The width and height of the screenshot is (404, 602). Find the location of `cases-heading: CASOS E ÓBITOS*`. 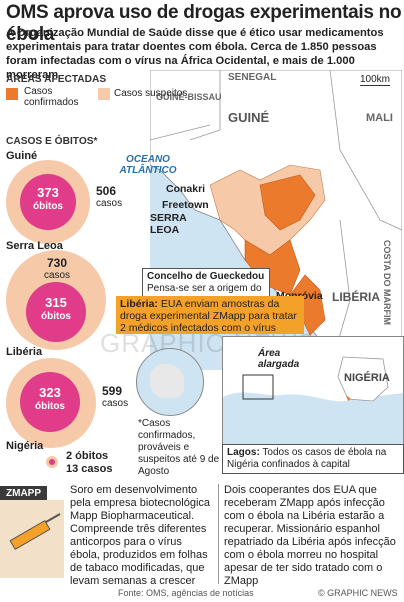

cases-heading: CASOS E ÓBITOS* is located at coordinates (52, 141).